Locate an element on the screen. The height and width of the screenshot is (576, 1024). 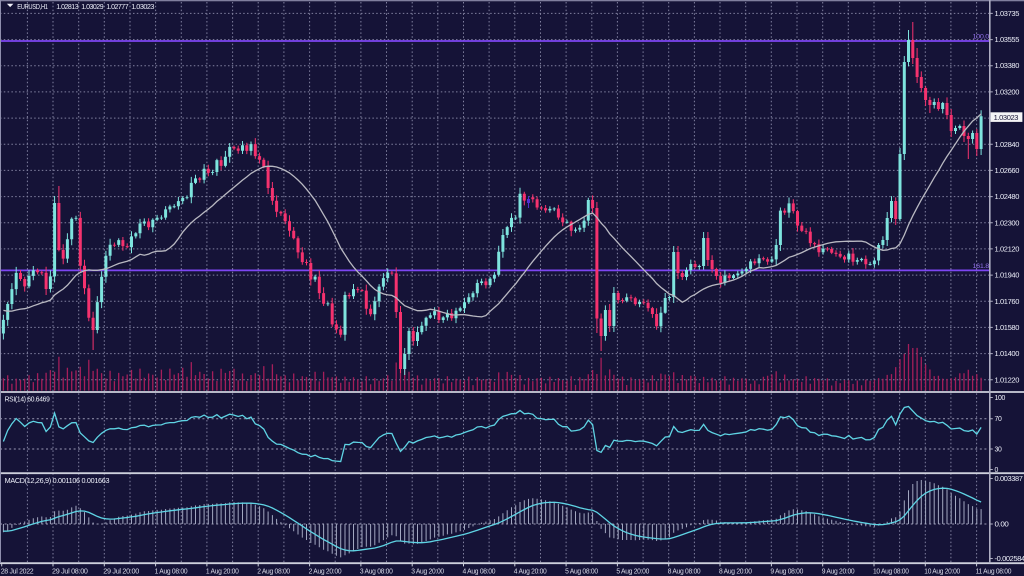
svg-text: 1.03380 is located at coordinates (1007, 66).